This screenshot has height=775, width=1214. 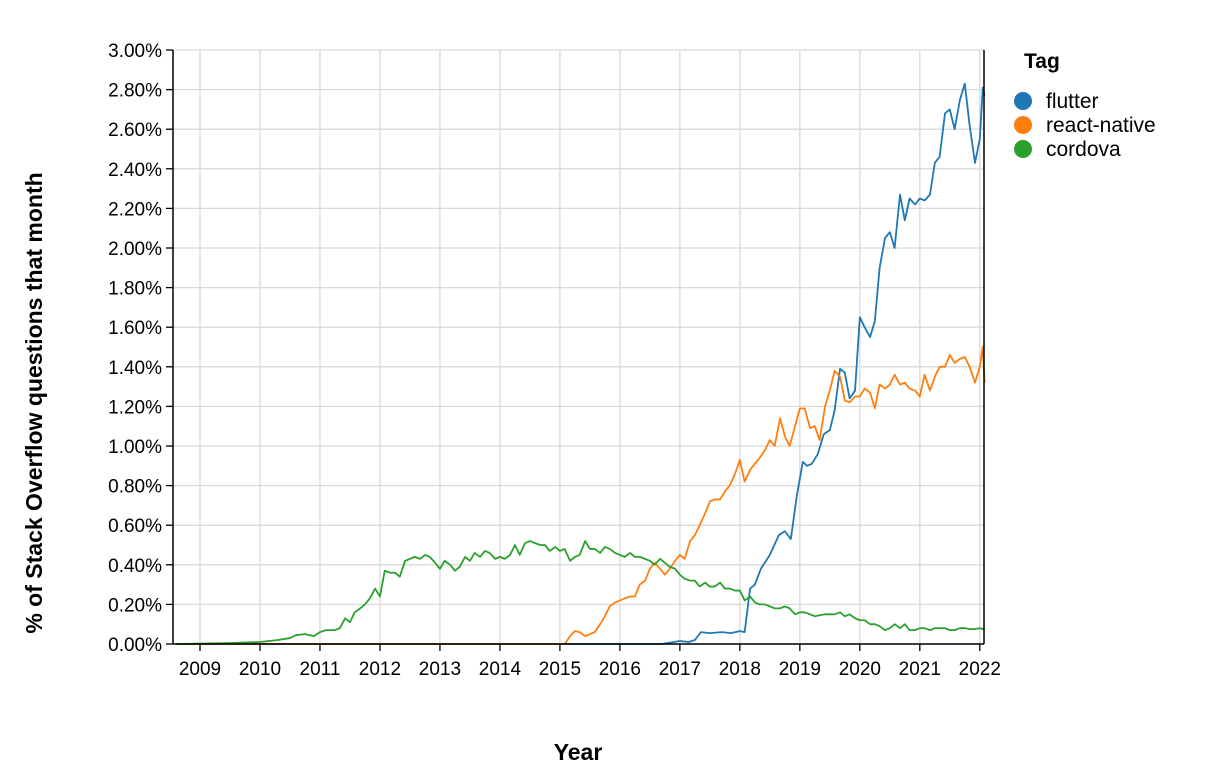 What do you see at coordinates (1042, 61) in the screenshot?
I see `legend-title: Tag` at bounding box center [1042, 61].